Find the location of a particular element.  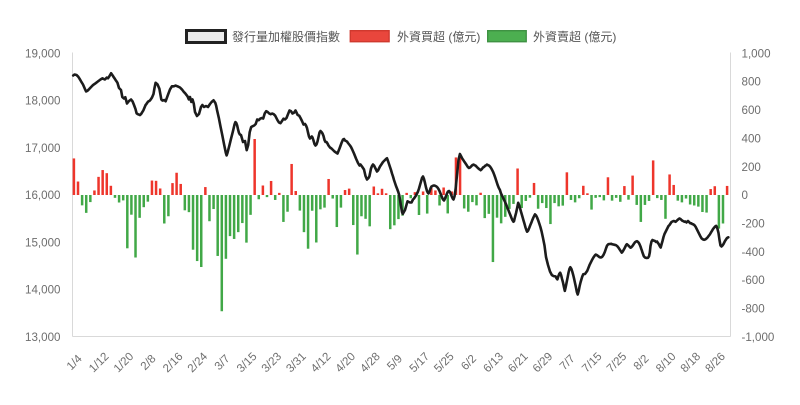

svg-text: 400 is located at coordinates (751, 138).